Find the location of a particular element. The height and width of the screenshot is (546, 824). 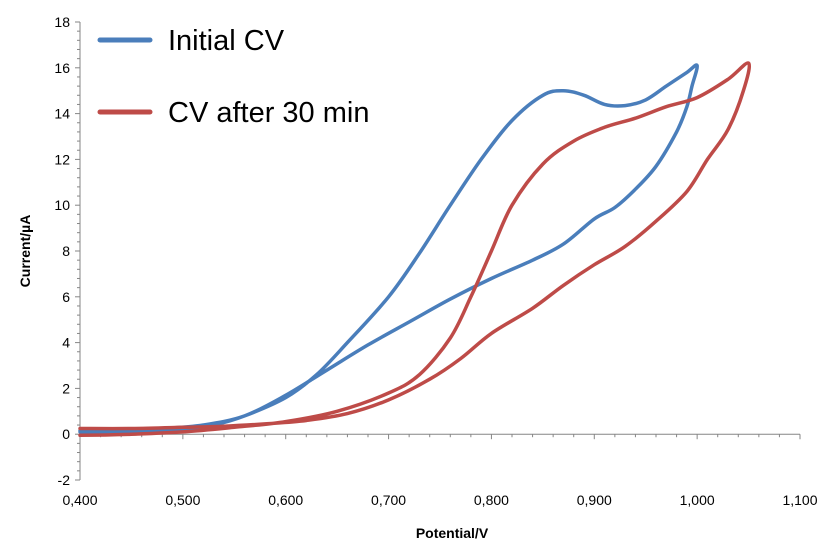

x-tick-label: 0,500 is located at coordinates (182, 500).